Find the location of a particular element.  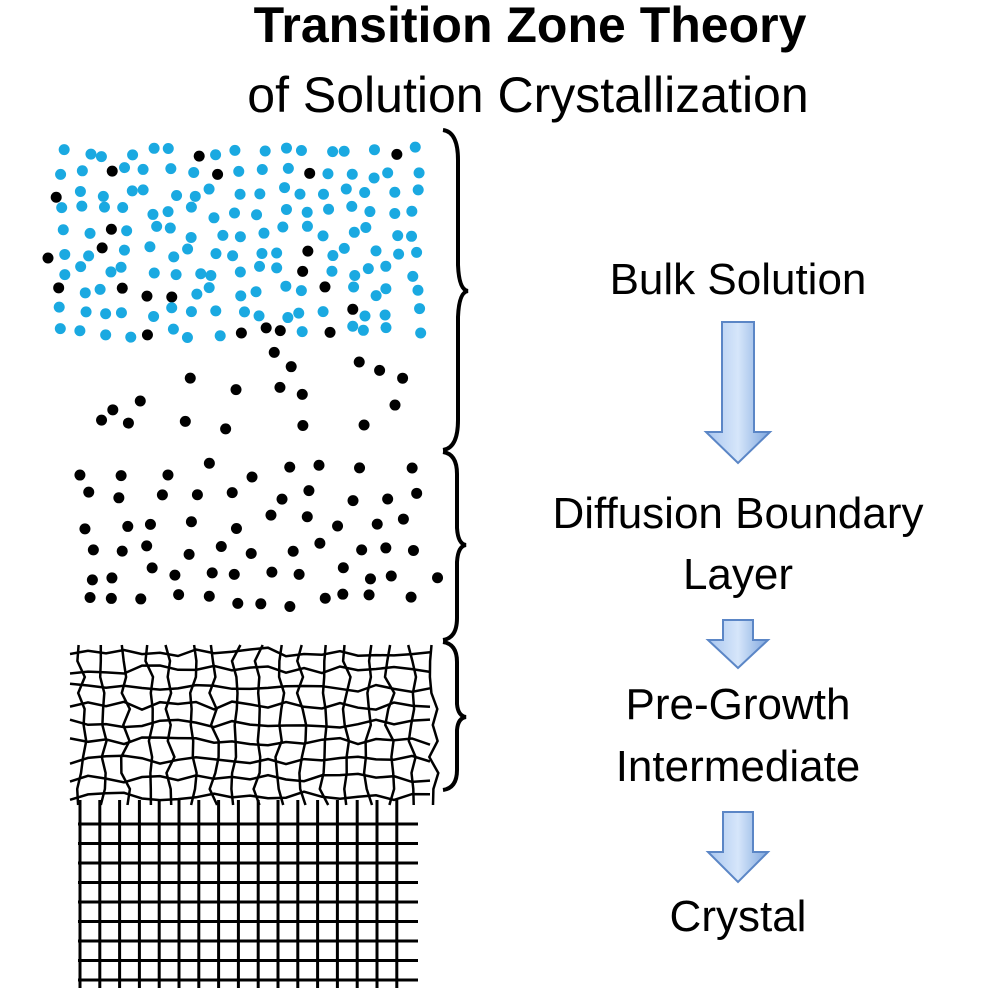

stage-label: Pre-Growth is located at coordinates (738, 704).